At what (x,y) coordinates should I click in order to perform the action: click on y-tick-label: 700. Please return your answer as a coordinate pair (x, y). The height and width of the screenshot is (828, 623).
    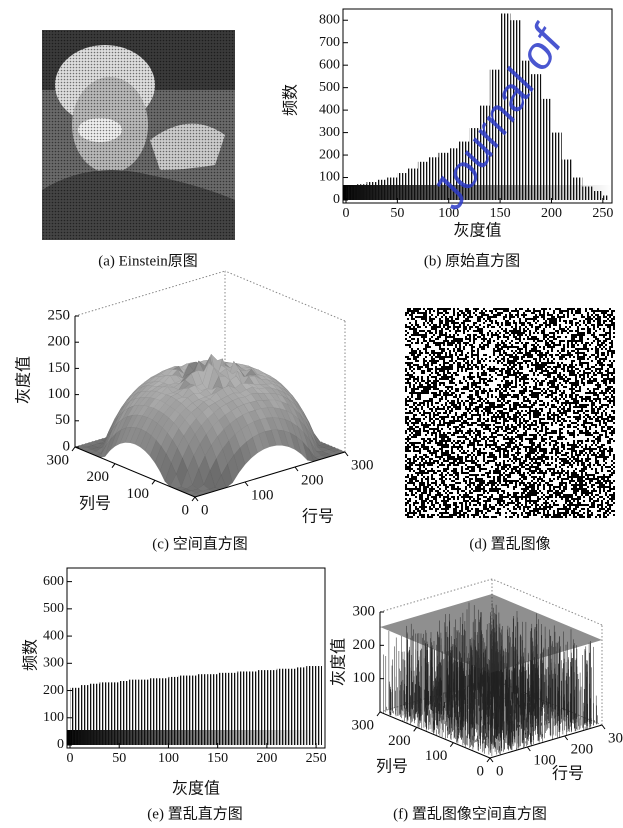
    Looking at the image, I should click on (329, 42).